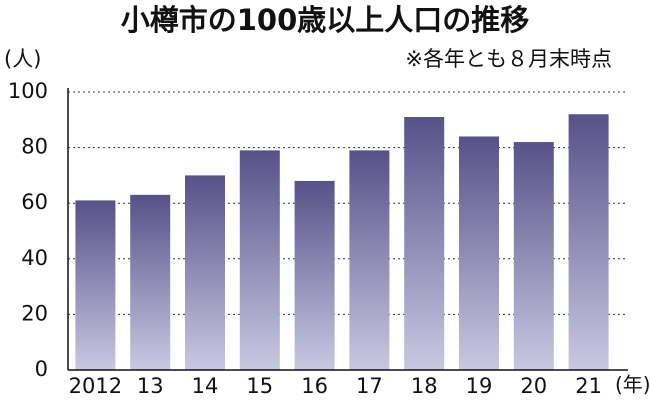 The width and height of the screenshot is (650, 401). I want to click on y-tick-label: 60, so click(34, 202).